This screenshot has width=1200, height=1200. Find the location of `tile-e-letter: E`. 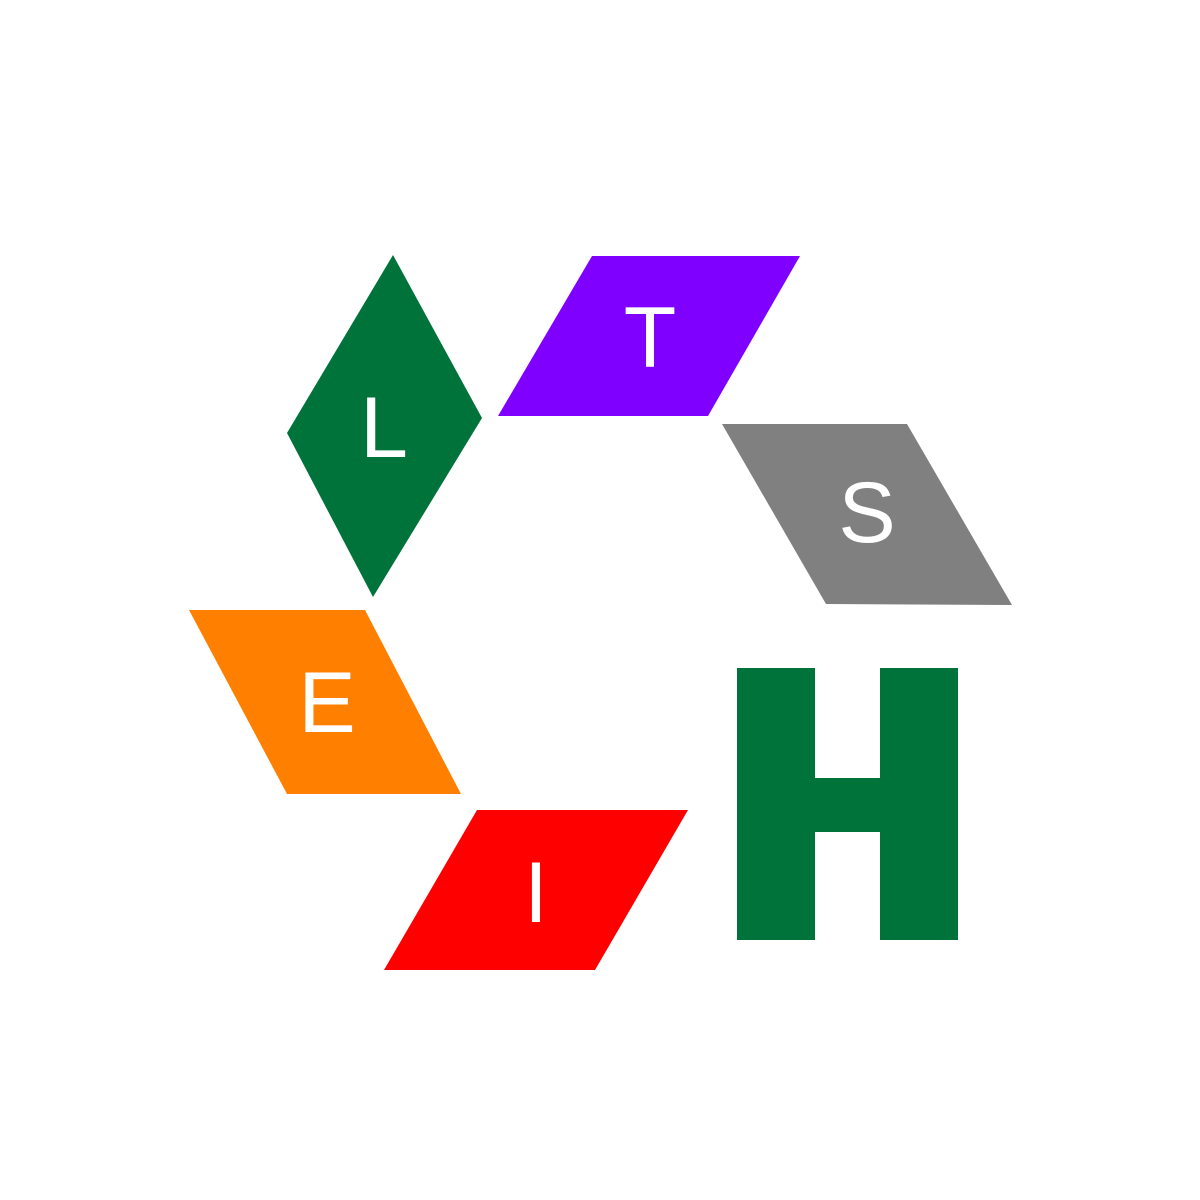

tile-e-letter: E is located at coordinates (326, 703).